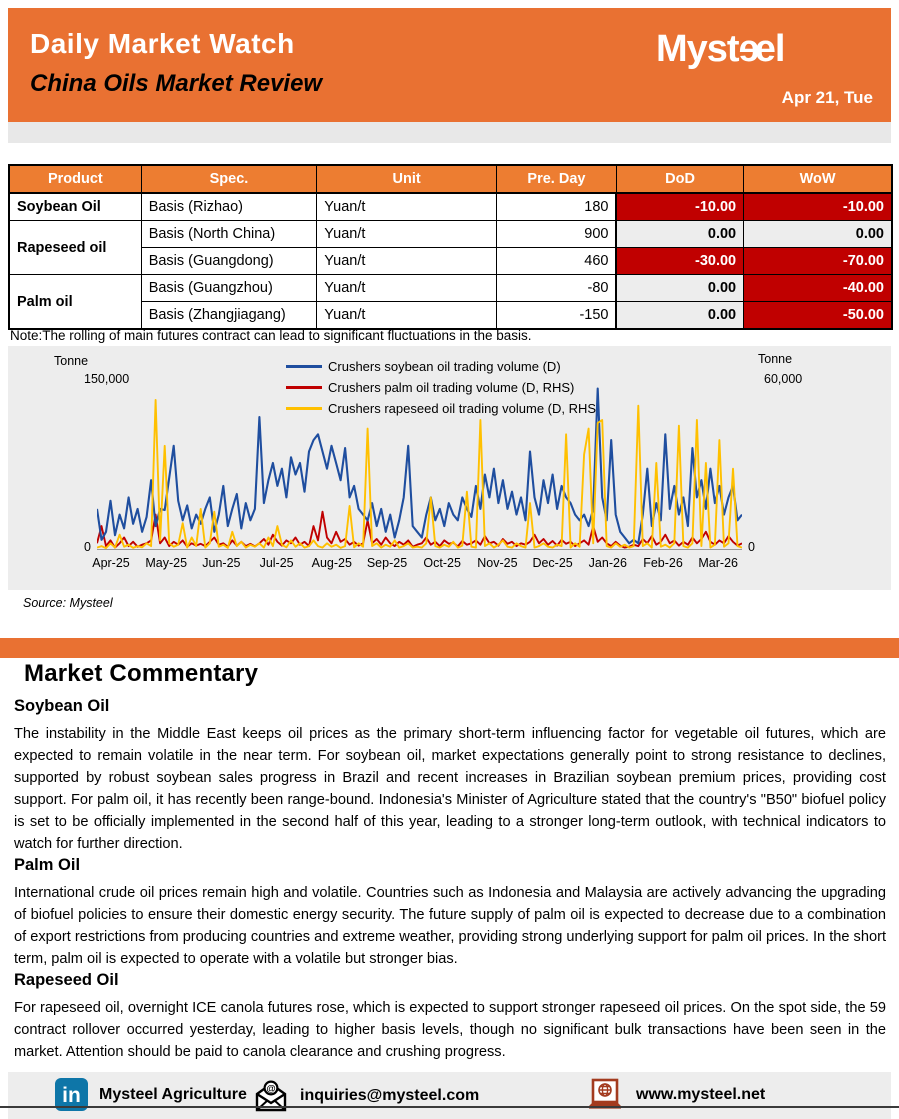 This screenshot has height=1119, width=899. Describe the element at coordinates (162, 43) in the screenshot. I see `report-title: Daily Market Watch` at that location.